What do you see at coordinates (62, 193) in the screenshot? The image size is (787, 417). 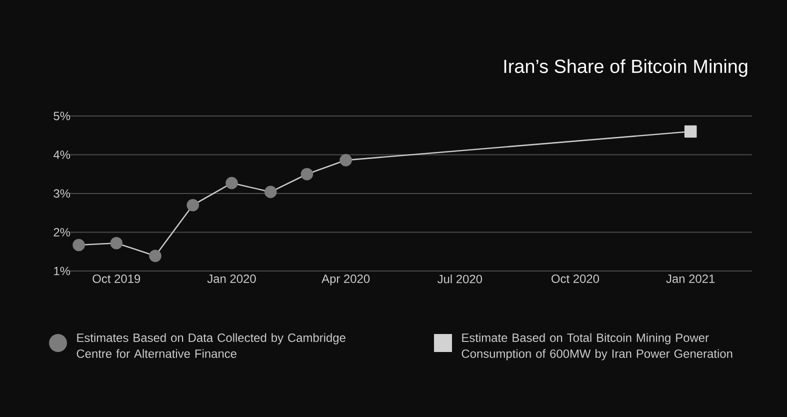 I see `y-tick-label: 3%` at bounding box center [62, 193].